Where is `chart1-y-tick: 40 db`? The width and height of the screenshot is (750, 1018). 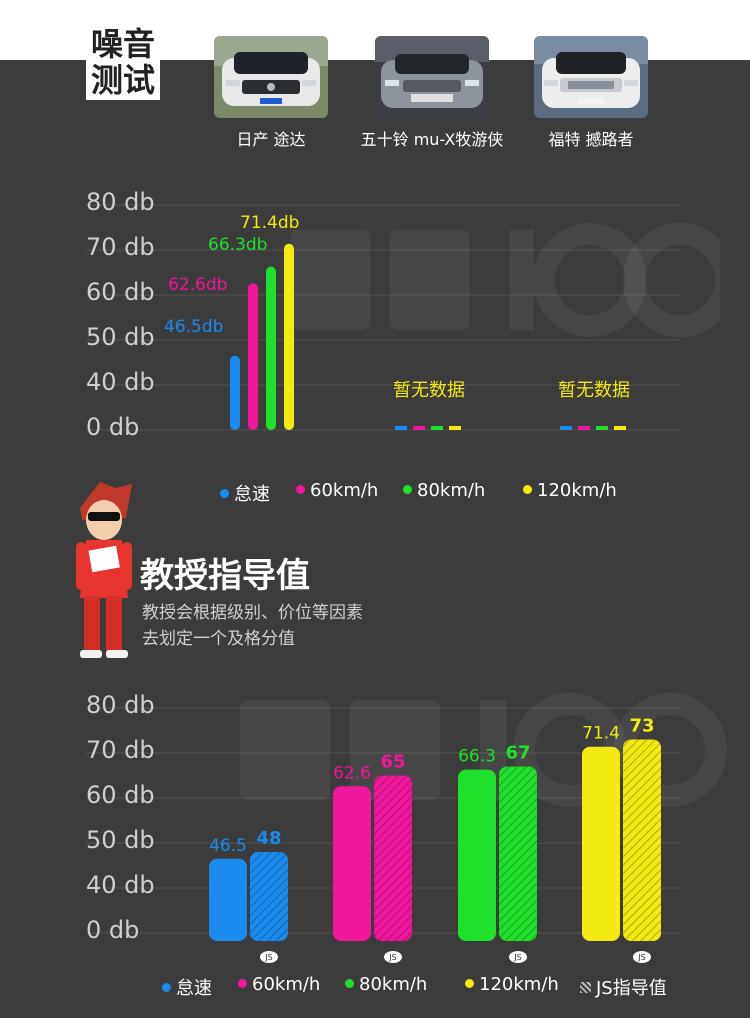 chart1-y-tick: 40 db is located at coordinates (120, 382).